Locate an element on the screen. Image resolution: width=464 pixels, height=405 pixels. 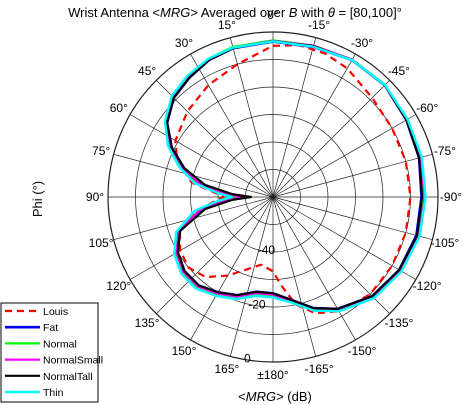
angle-tick-label: 135° is located at coordinates (147, 323).